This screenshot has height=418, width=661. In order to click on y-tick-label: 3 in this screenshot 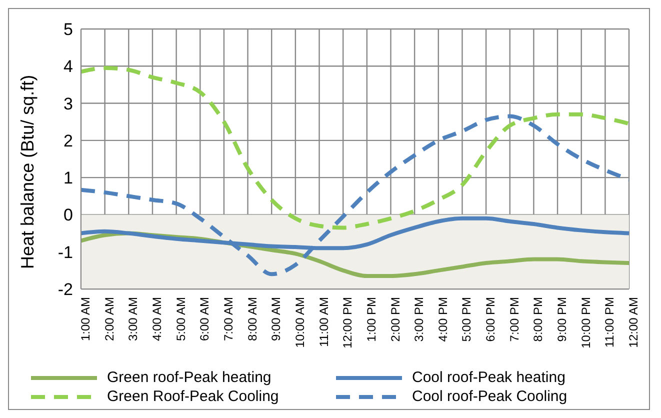, I will do `click(68, 104)`.